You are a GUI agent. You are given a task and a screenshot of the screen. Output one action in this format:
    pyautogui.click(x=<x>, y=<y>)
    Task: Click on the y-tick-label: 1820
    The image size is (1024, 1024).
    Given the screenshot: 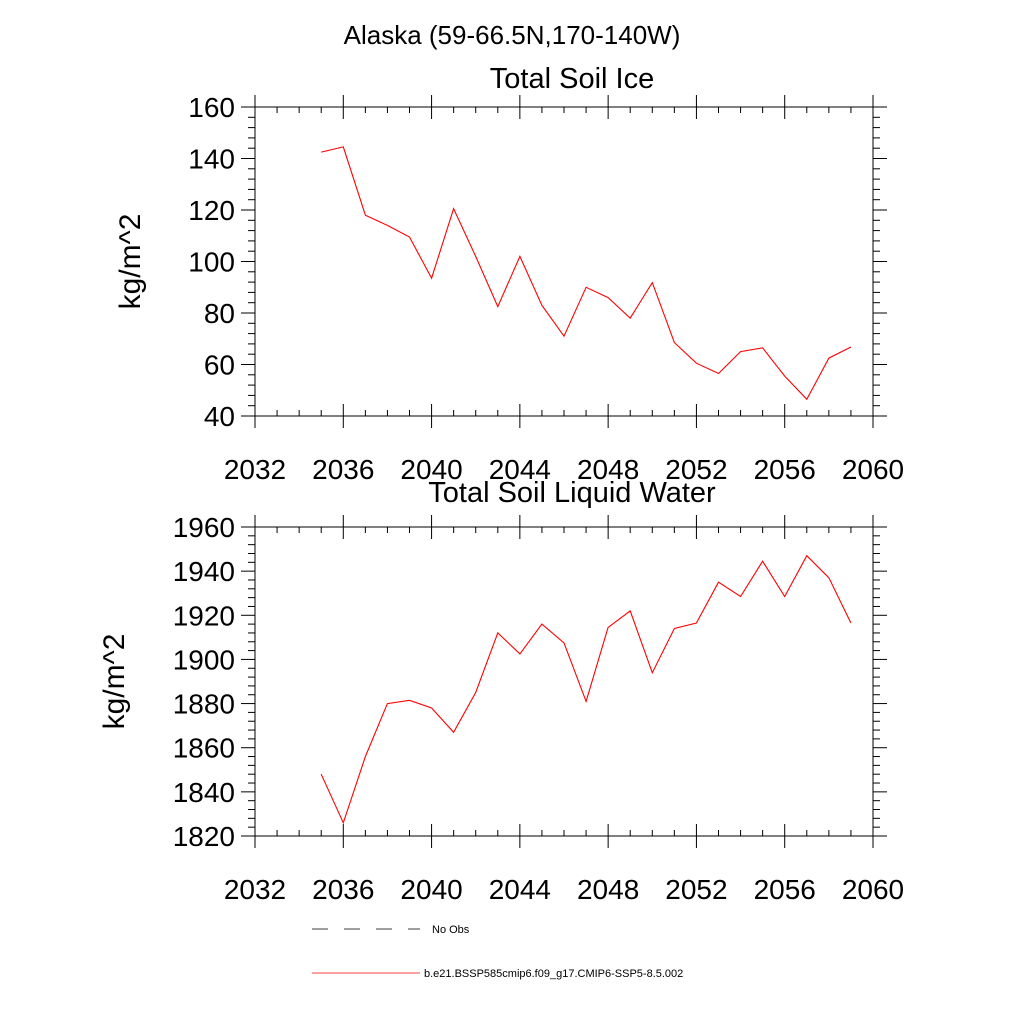 What is the action you would take?
    pyautogui.click(x=204, y=836)
    